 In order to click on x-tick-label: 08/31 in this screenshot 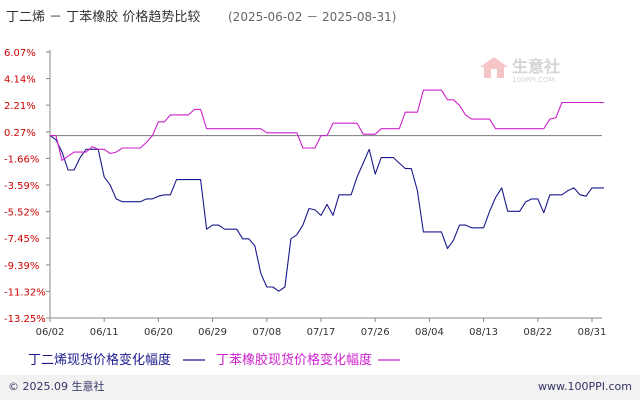, I will do `click(592, 332)`.